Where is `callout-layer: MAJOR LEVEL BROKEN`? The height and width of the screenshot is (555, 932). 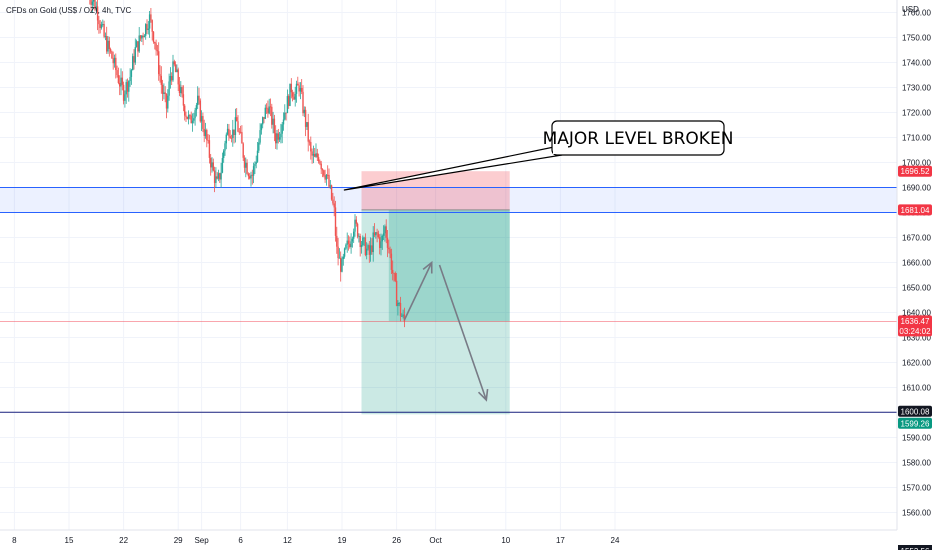
callout-layer: MAJOR LEVEL BROKEN is located at coordinates (538, 155).